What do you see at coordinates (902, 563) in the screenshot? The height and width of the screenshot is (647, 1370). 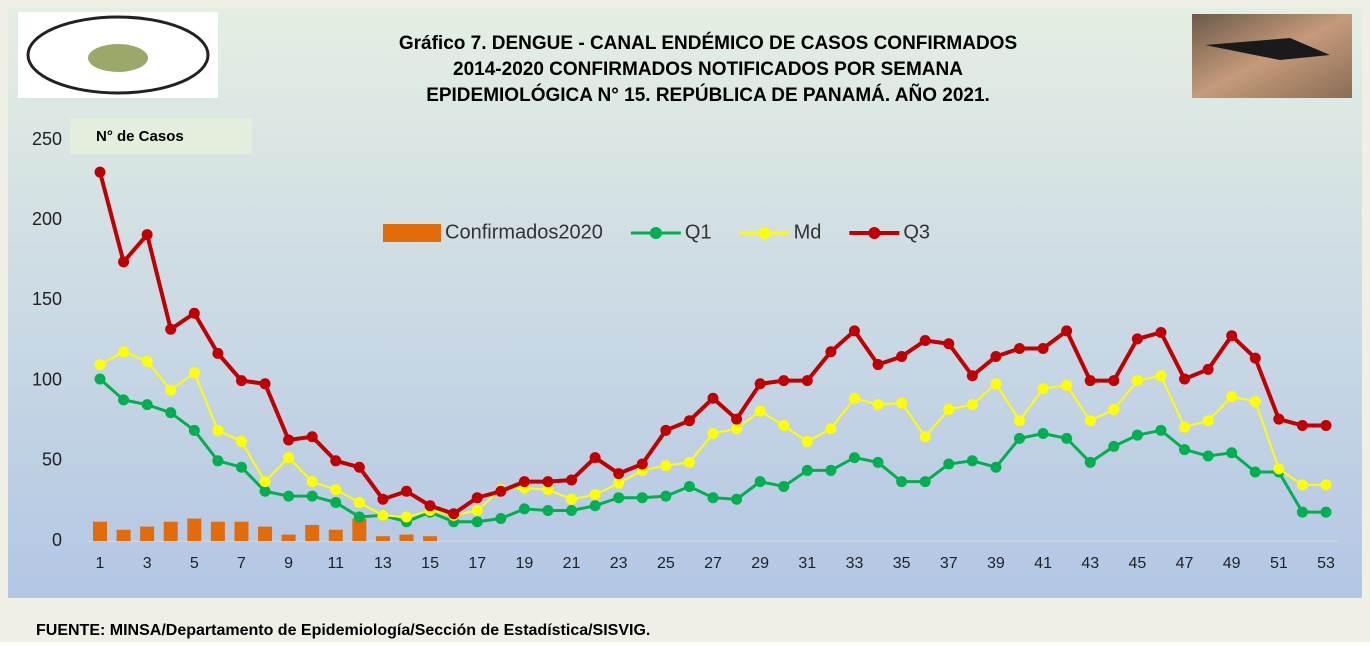 I see `x-tick-label: 35` at bounding box center [902, 563].